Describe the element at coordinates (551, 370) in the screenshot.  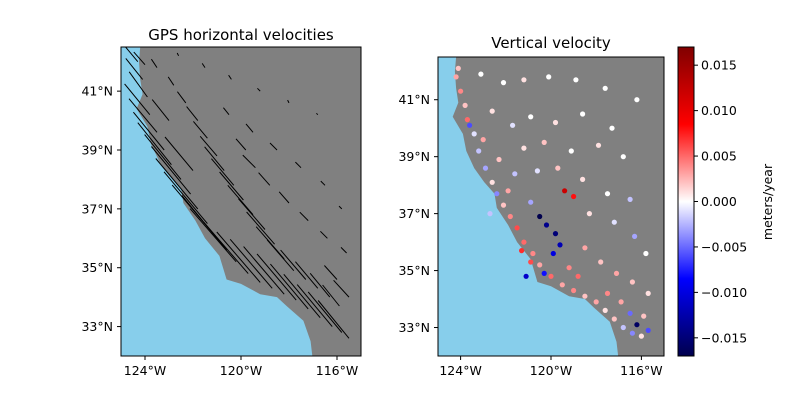
I see `x-tick-label: 120°W` at that location.